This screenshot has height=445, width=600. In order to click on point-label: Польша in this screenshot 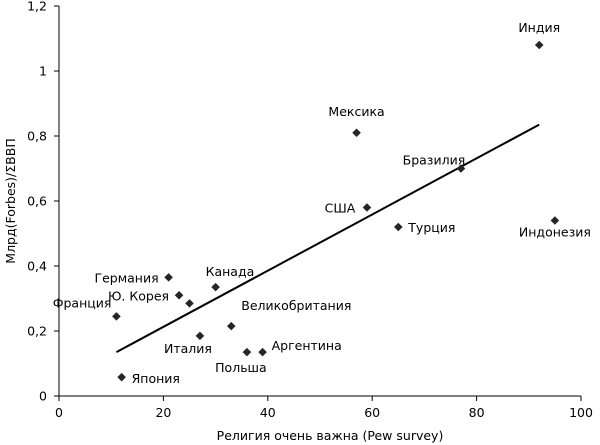, I will do `click(241, 367)`.